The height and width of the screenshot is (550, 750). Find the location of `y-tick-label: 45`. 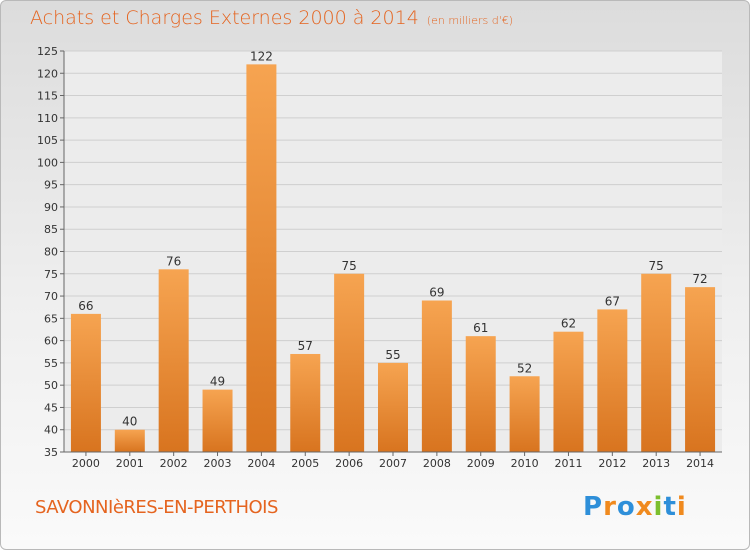

y-tick-label: 45 is located at coordinates (51, 407).